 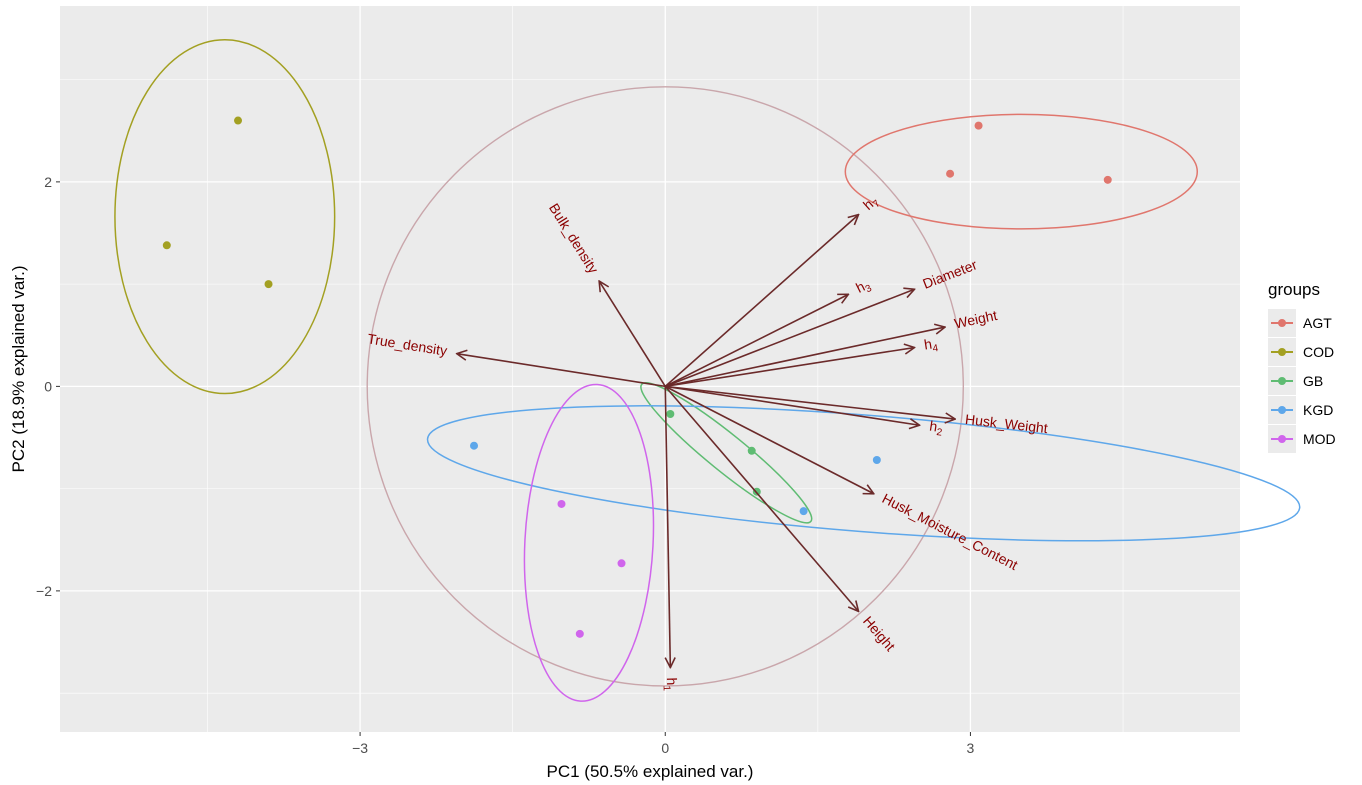 I want to click on legend: groups AGT COD GB KGD MOD, so click(x=1313, y=366).